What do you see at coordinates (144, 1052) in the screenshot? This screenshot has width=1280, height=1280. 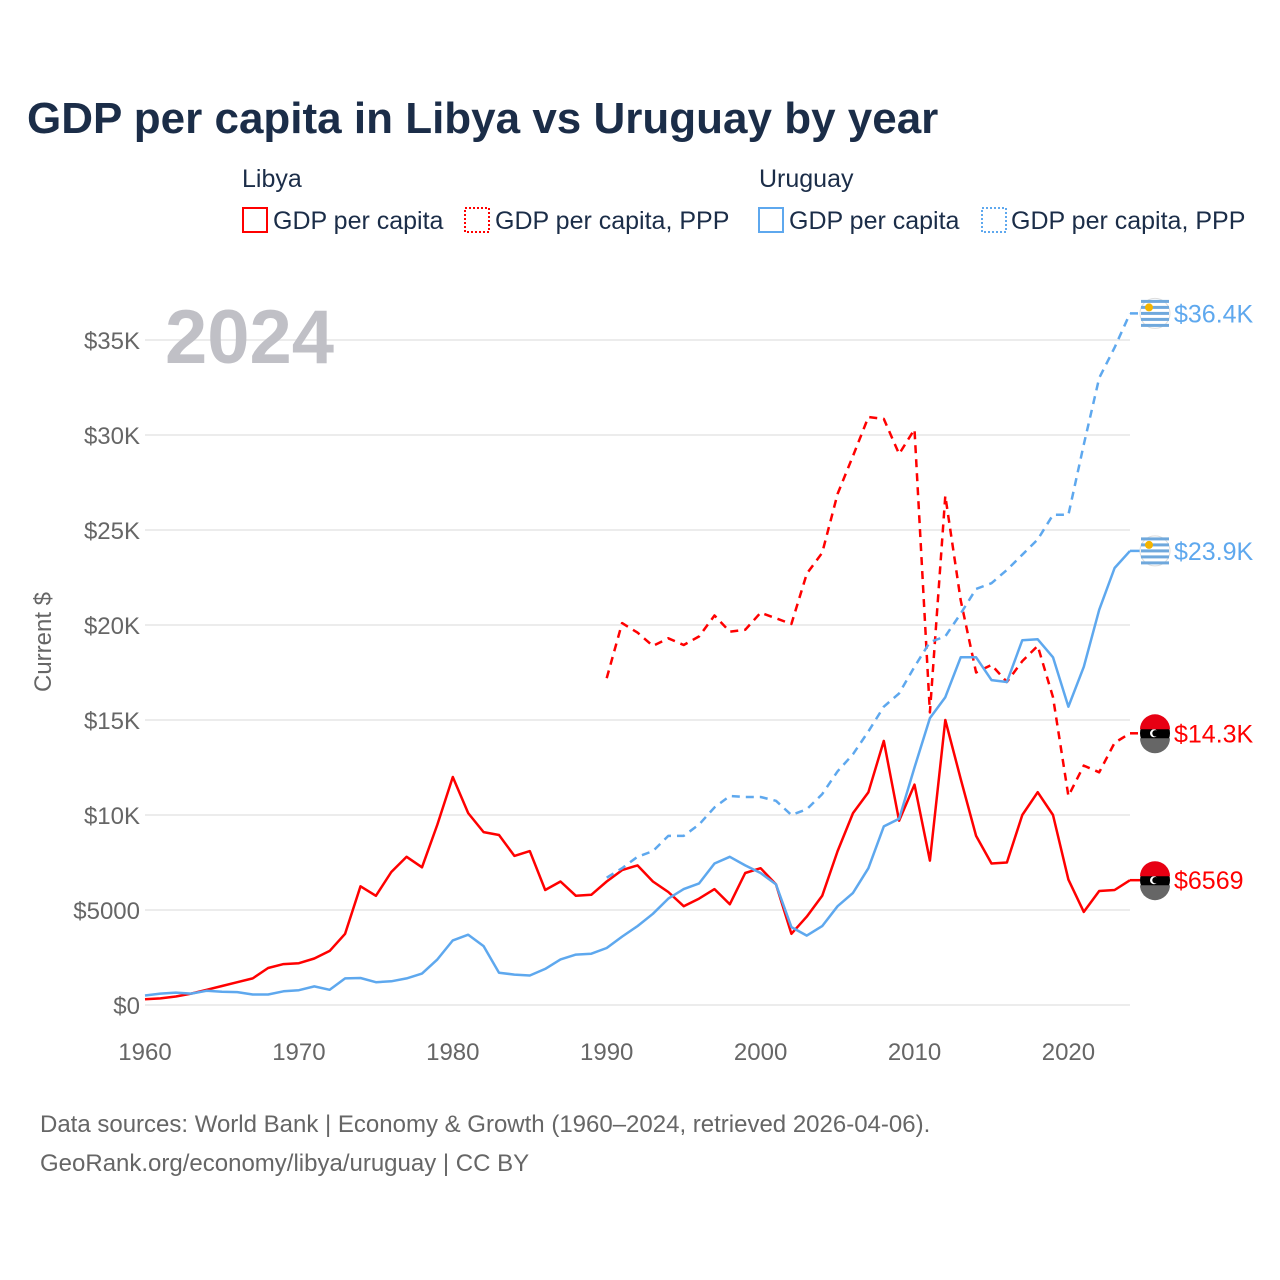 I see `x-tick-label: 1960` at bounding box center [144, 1052].